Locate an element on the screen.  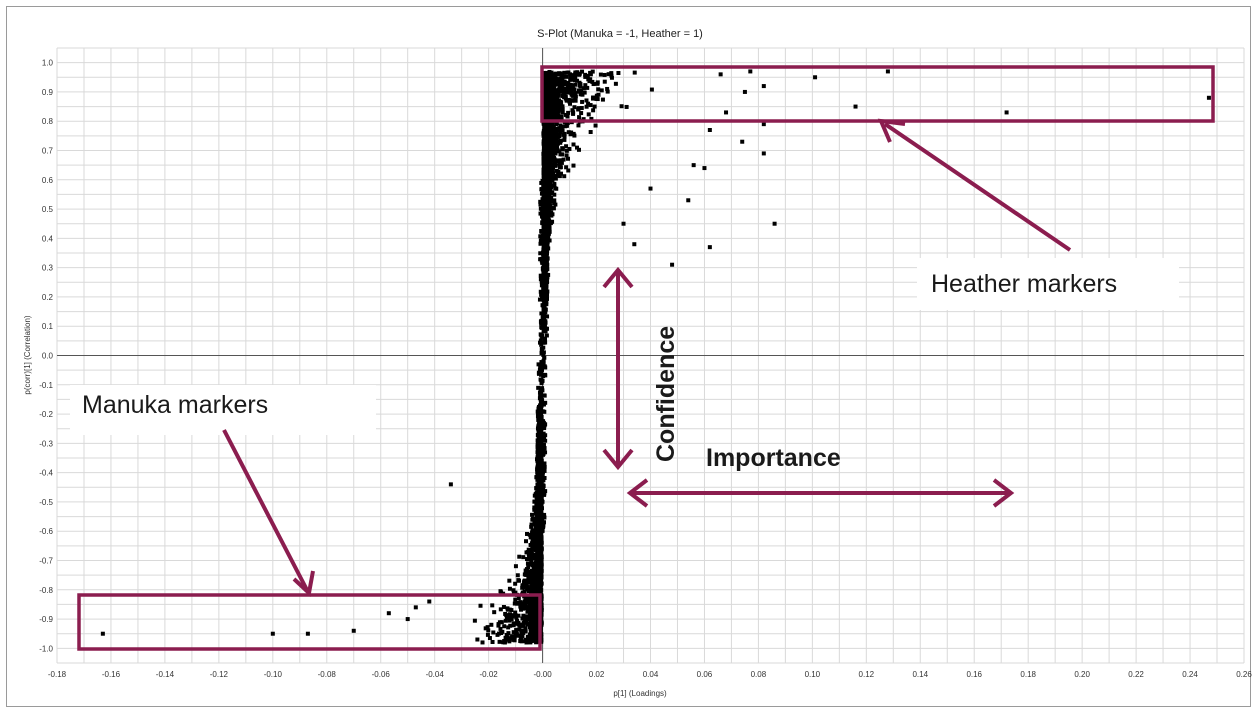
x-axis-title: p[1] (Loadings) is located at coordinates (640, 693).